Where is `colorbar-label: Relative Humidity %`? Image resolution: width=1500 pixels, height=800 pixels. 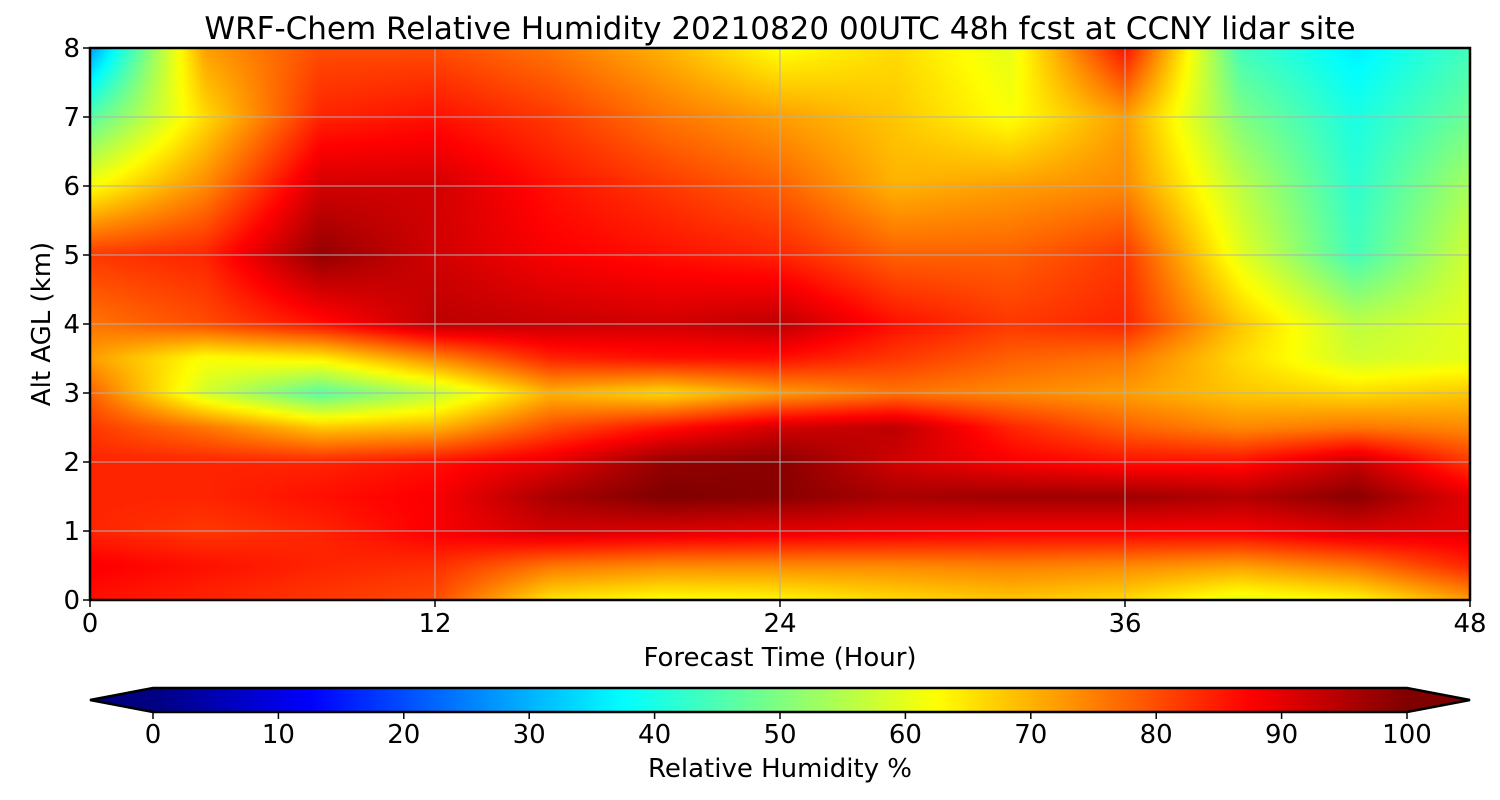
colorbar-label: Relative Humidity % is located at coordinates (780, 769).